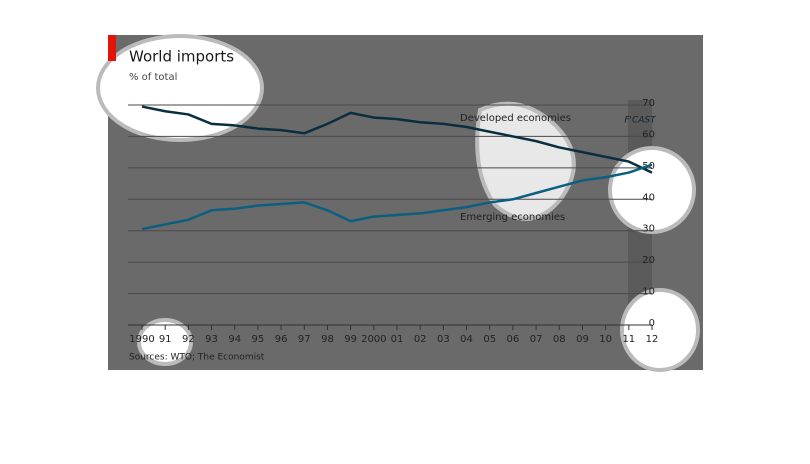  I want to click on x-tick-label: 97, so click(304, 339).